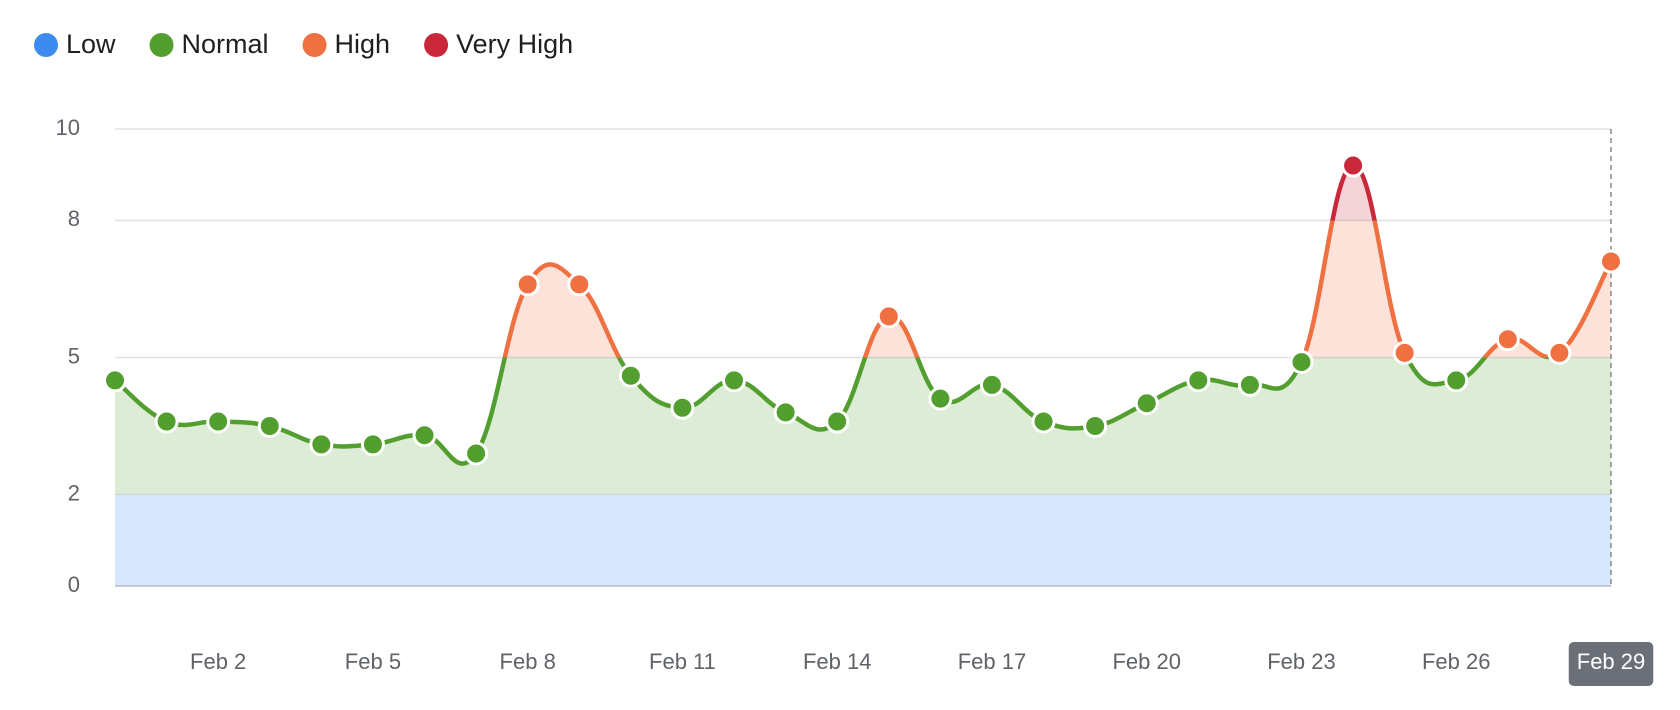 The image size is (1680, 710). Describe the element at coordinates (1456, 661) in the screenshot. I see `x-tick-label: Feb 26` at that location.